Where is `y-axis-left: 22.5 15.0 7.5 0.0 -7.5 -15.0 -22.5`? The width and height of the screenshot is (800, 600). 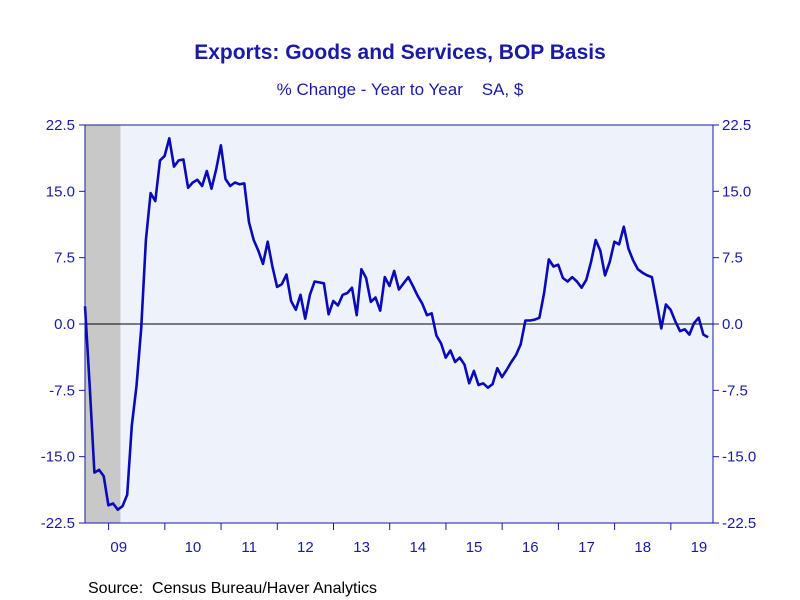 y-axis-left: 22.5 15.0 7.5 0.0 -7.5 -15.0 -22.5 is located at coordinates (63, 324).